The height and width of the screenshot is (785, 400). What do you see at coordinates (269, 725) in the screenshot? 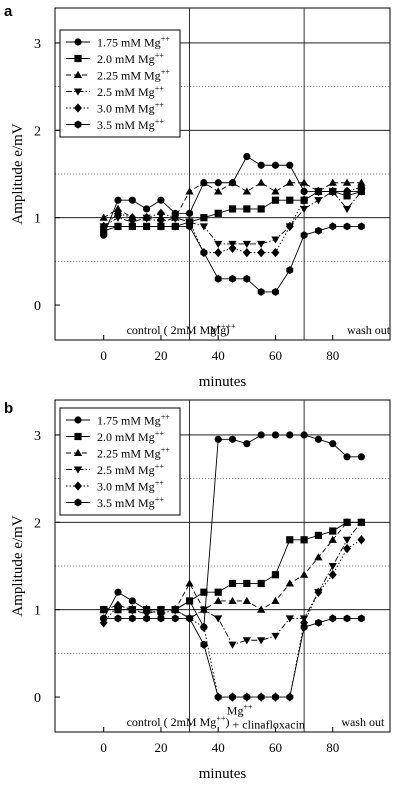
I see `phase-label: + clinafloxacin` at bounding box center [269, 725].